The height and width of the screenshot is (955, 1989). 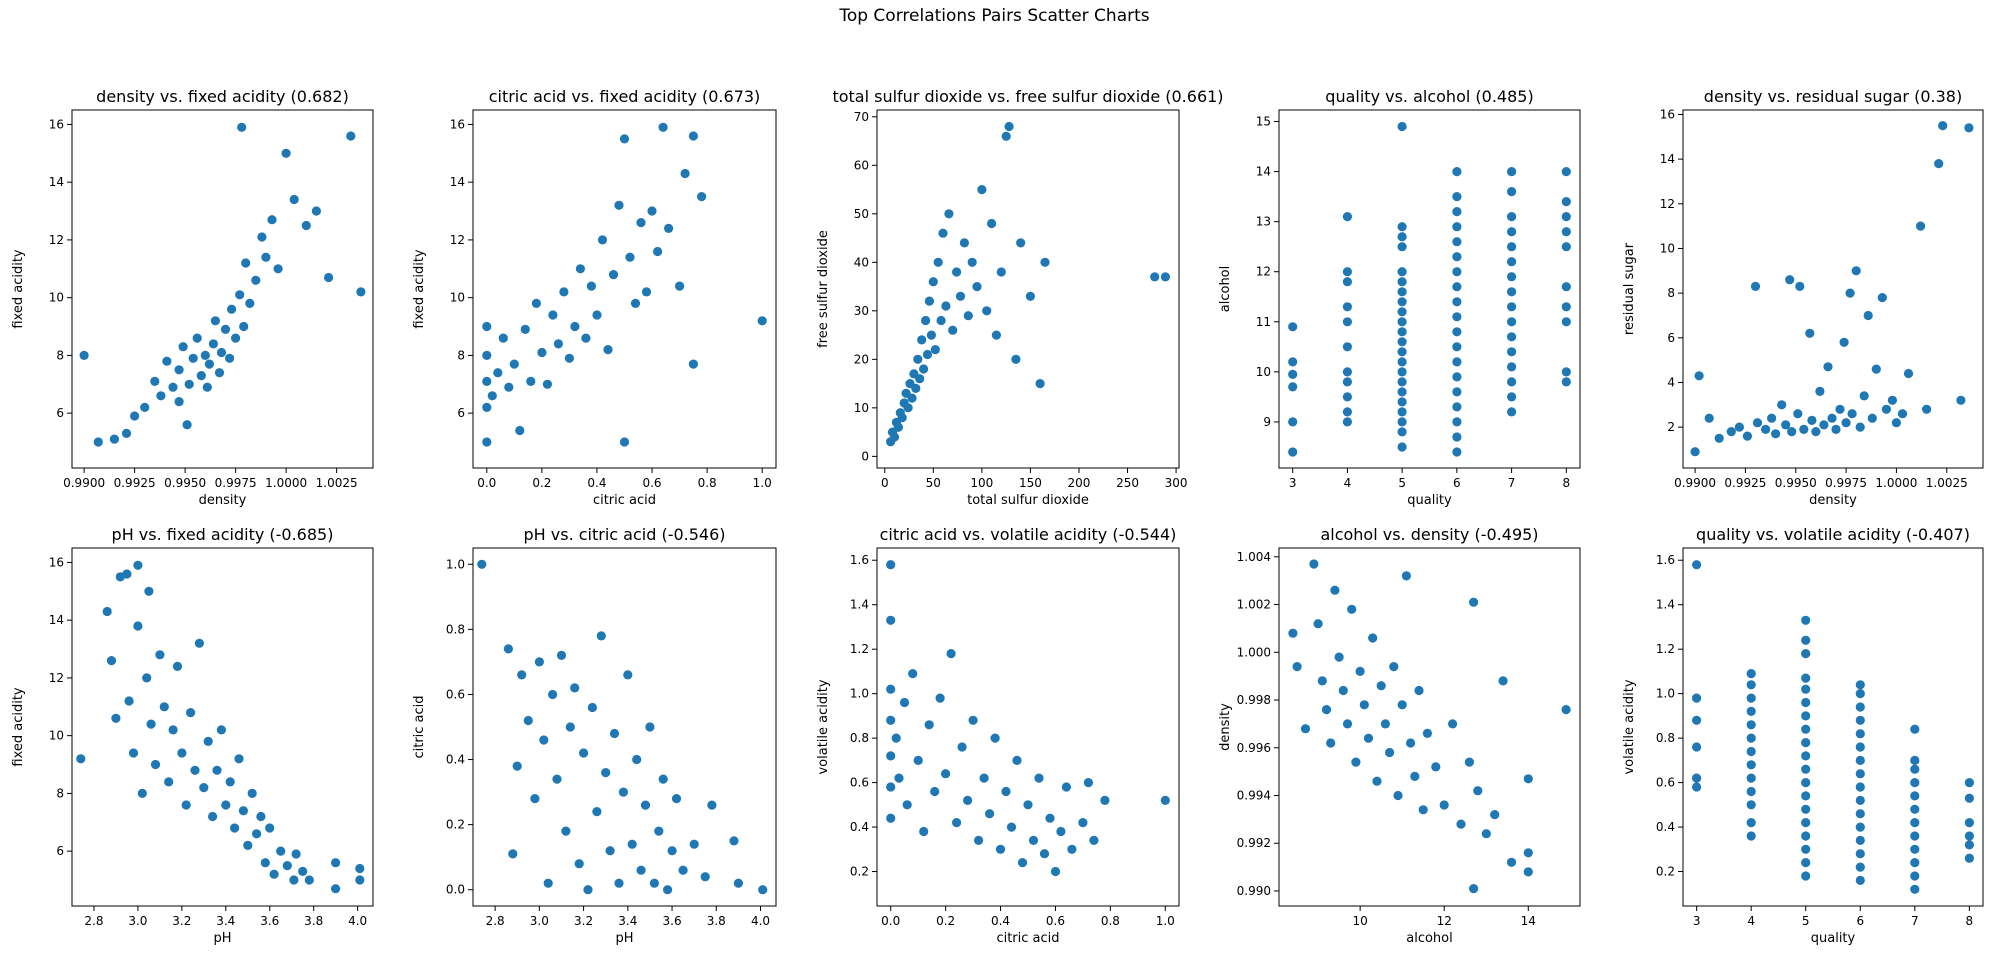 What do you see at coordinates (672, 921) in the screenshot?
I see `x-tick-label: 3.6` at bounding box center [672, 921].